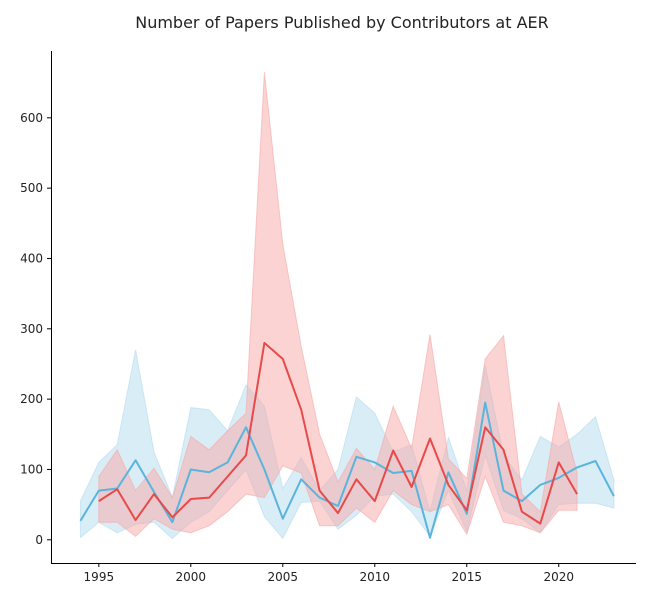  Describe the element at coordinates (31, 118) in the screenshot. I see `y-tick-label: 600` at that location.